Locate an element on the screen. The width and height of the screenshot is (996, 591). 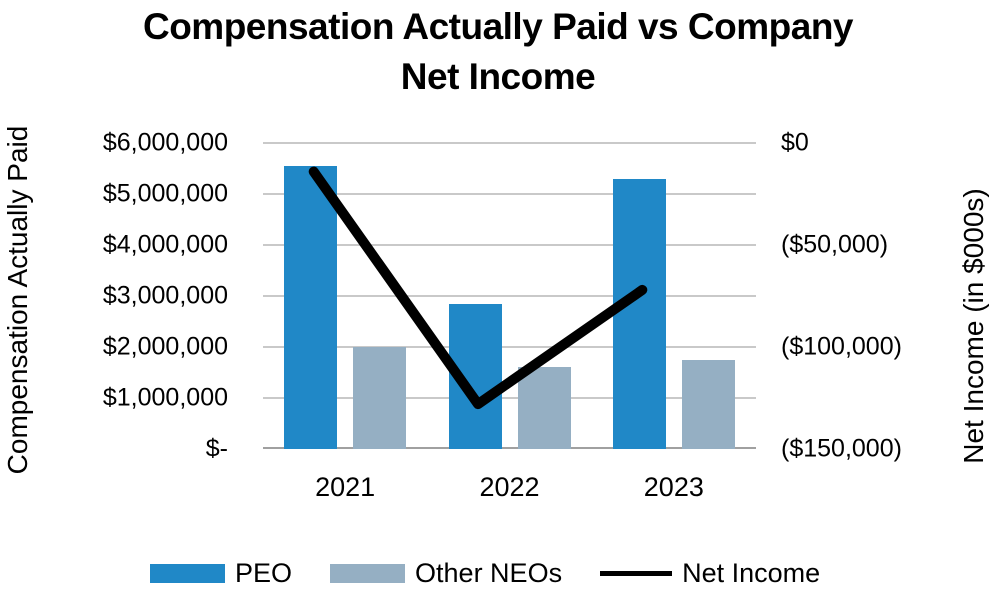
x-axis-label-2022: 2022 is located at coordinates (509, 487).